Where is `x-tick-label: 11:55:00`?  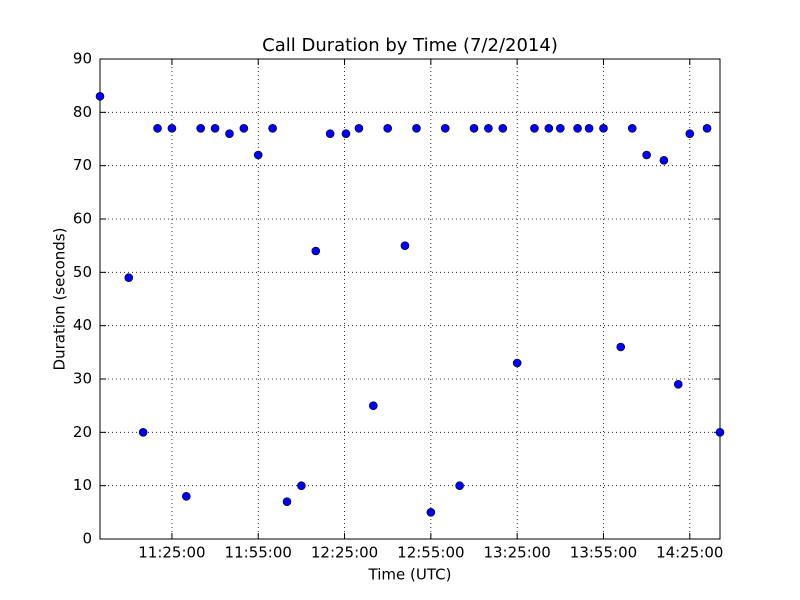
x-tick-label: 11:55:00 is located at coordinates (258, 553).